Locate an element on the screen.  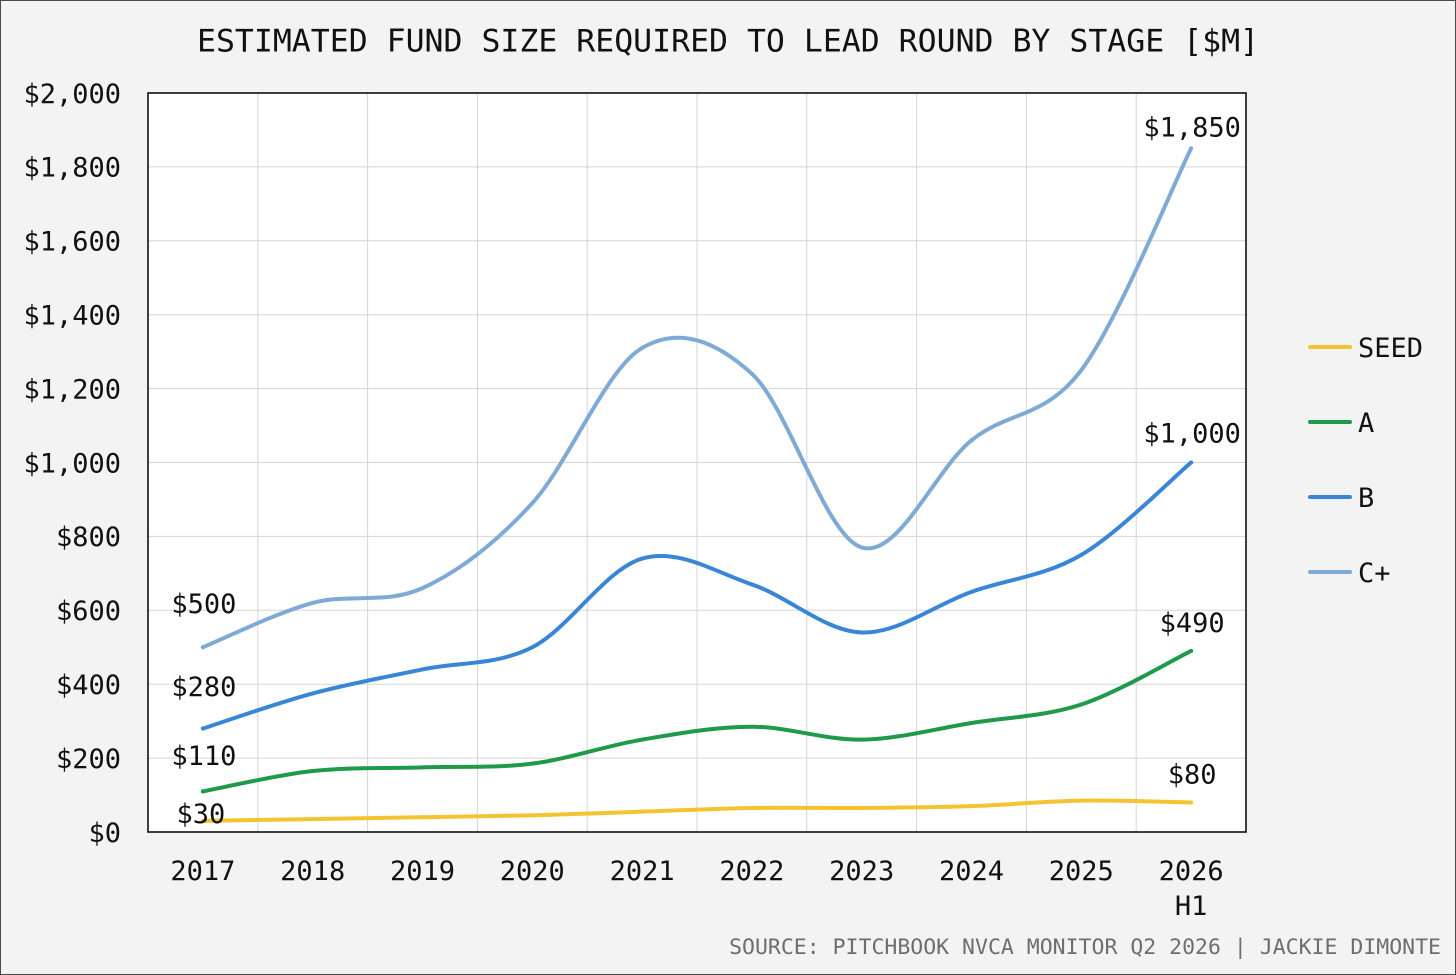
legend-label: A is located at coordinates (1366, 423).